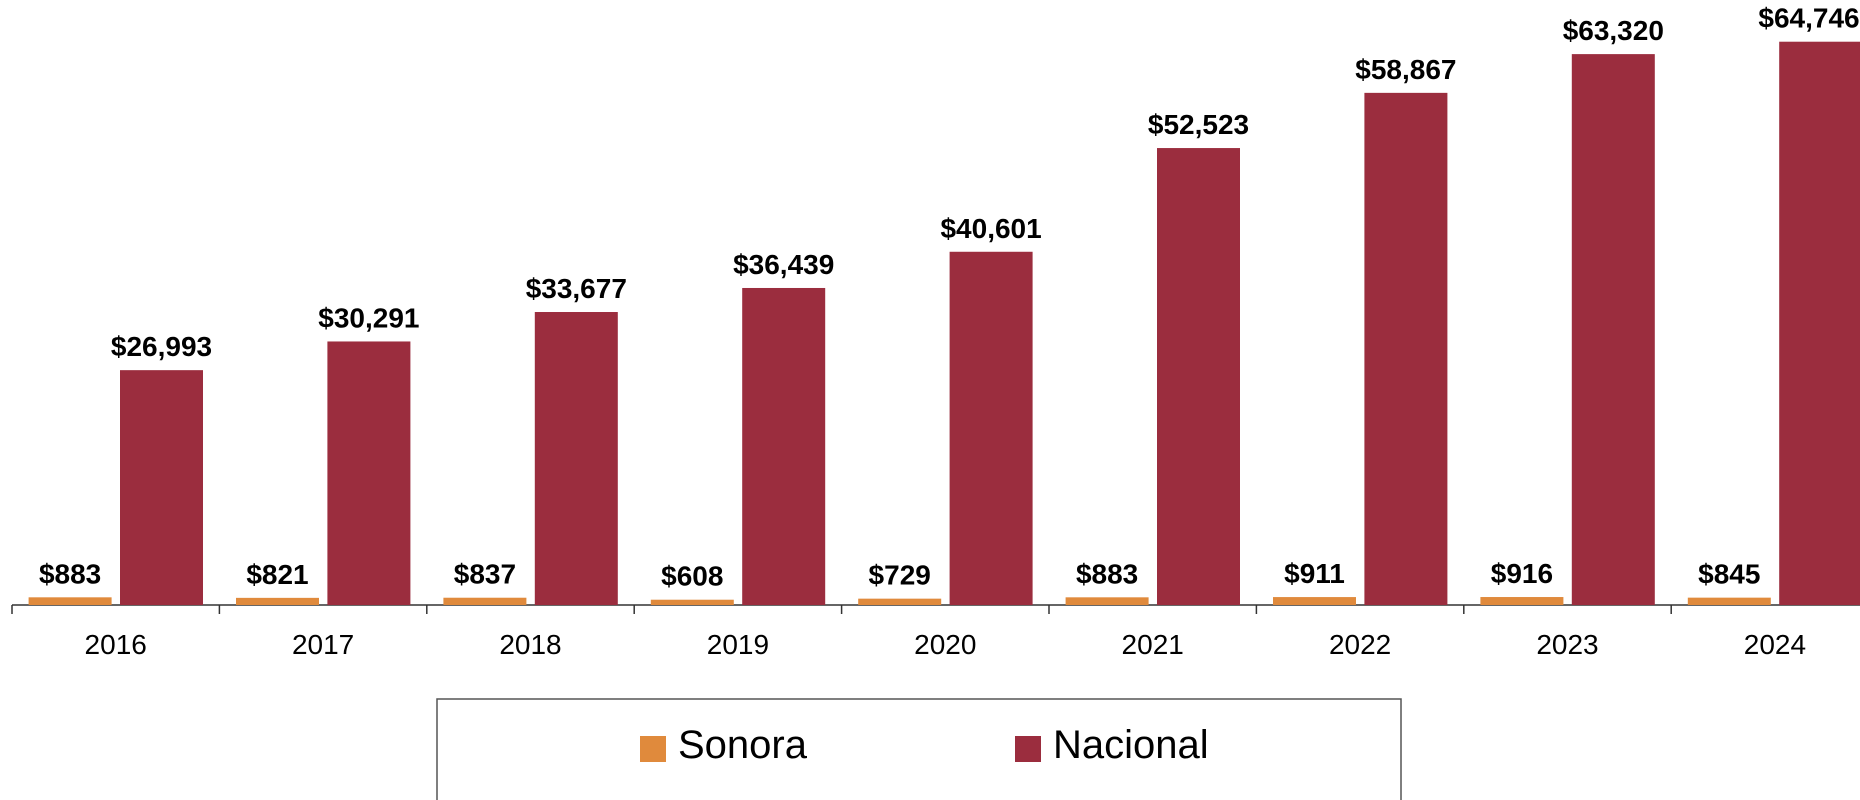 The width and height of the screenshot is (1860, 800). I want to click on value-label: $916, so click(1522, 573).